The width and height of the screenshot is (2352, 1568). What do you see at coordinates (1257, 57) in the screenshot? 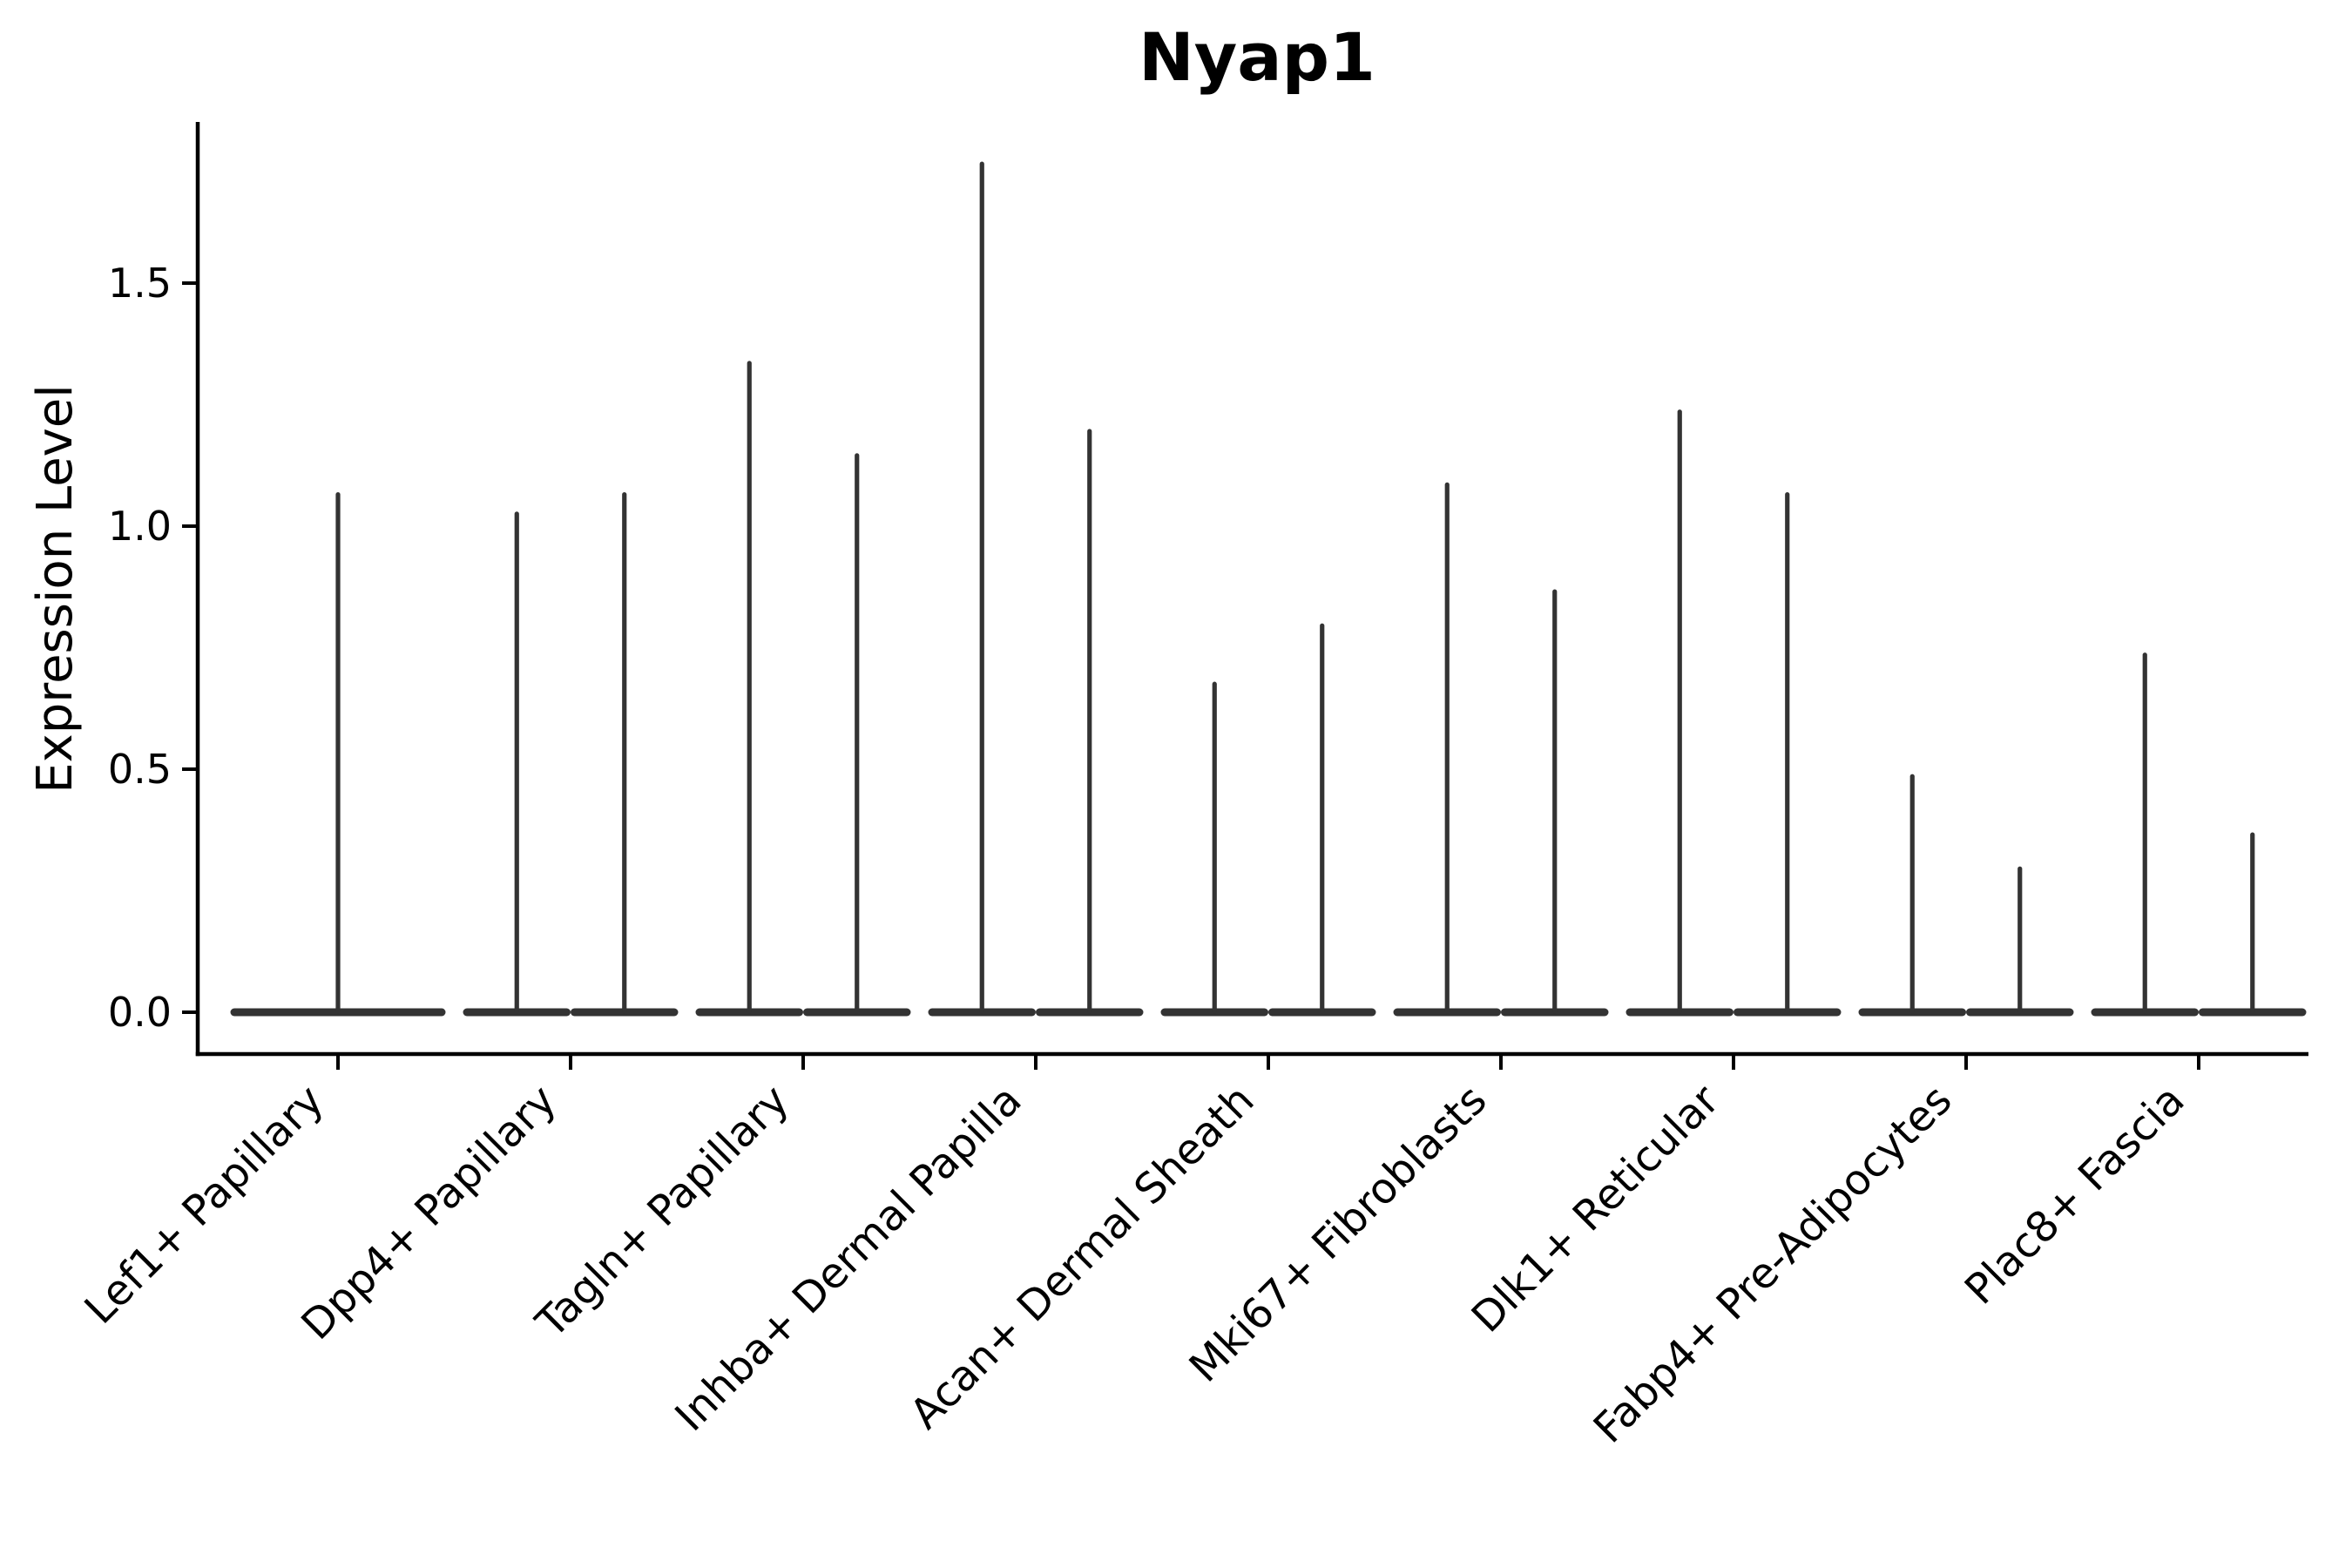
I see `chart-title: Nyap1` at bounding box center [1257, 57].